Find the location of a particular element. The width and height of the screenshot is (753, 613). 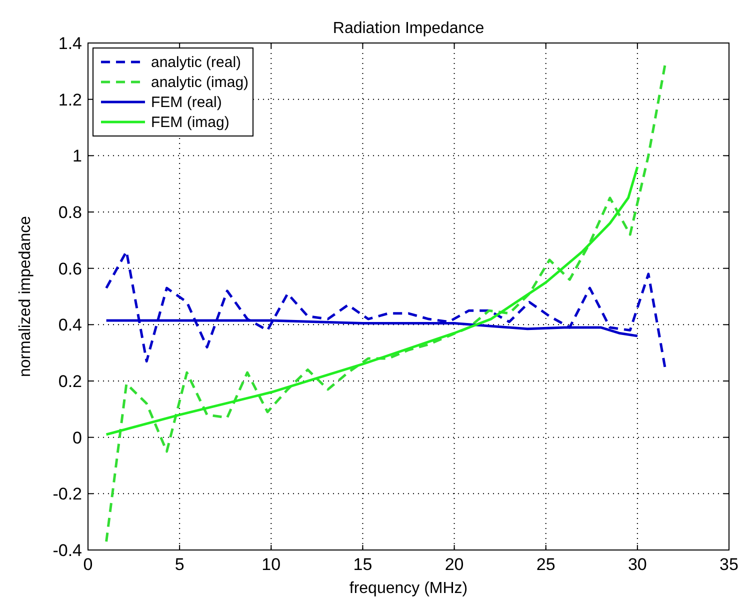

y-tick-label: 0.2 is located at coordinates (70, 381).